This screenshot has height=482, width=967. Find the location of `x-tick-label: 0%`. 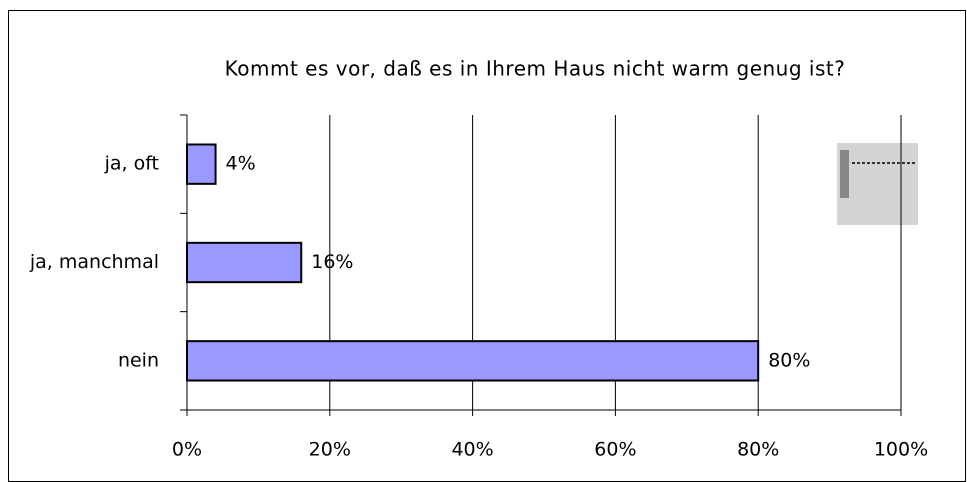

x-tick-label: 0% is located at coordinates (187, 450).